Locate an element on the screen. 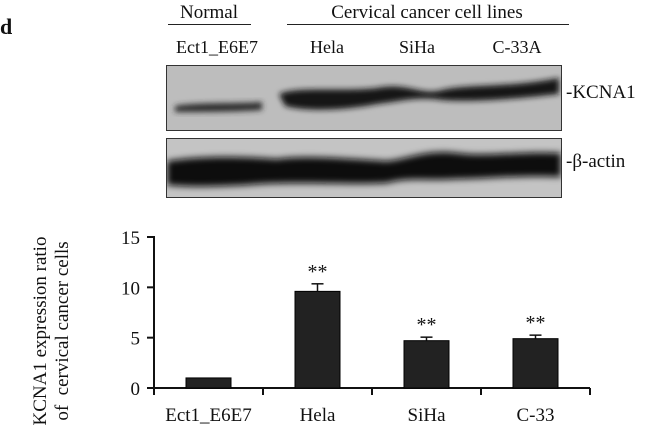  bar-hela is located at coordinates (317, 339).